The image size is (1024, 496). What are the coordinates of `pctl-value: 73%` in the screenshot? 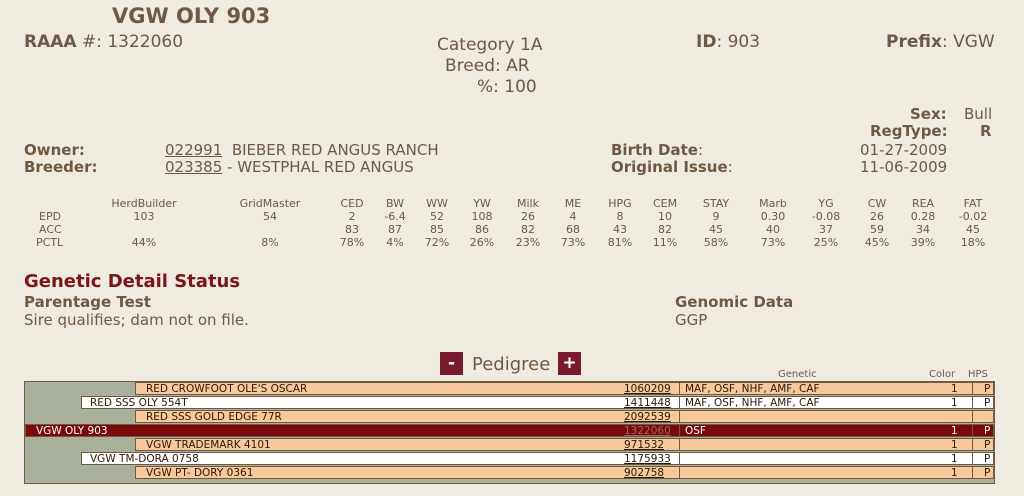 It's located at (573, 242).